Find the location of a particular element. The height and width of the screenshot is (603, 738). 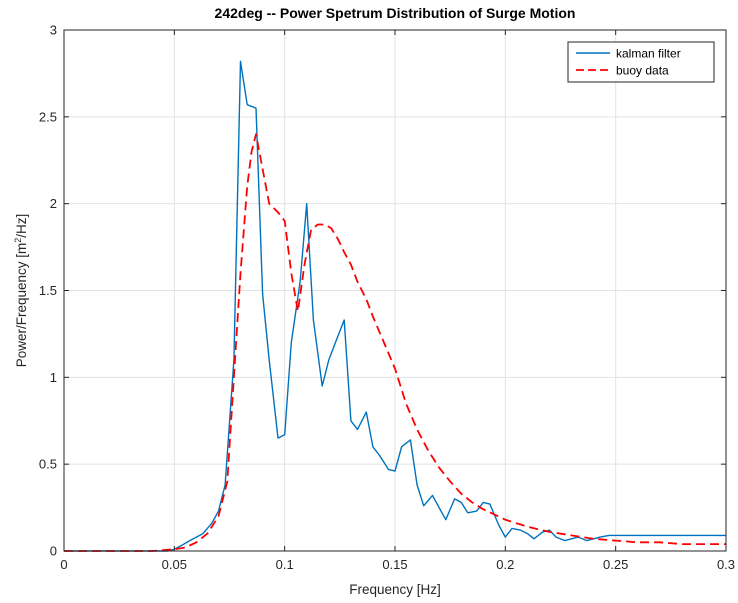

x-tick-label: 0.1 is located at coordinates (285, 564).